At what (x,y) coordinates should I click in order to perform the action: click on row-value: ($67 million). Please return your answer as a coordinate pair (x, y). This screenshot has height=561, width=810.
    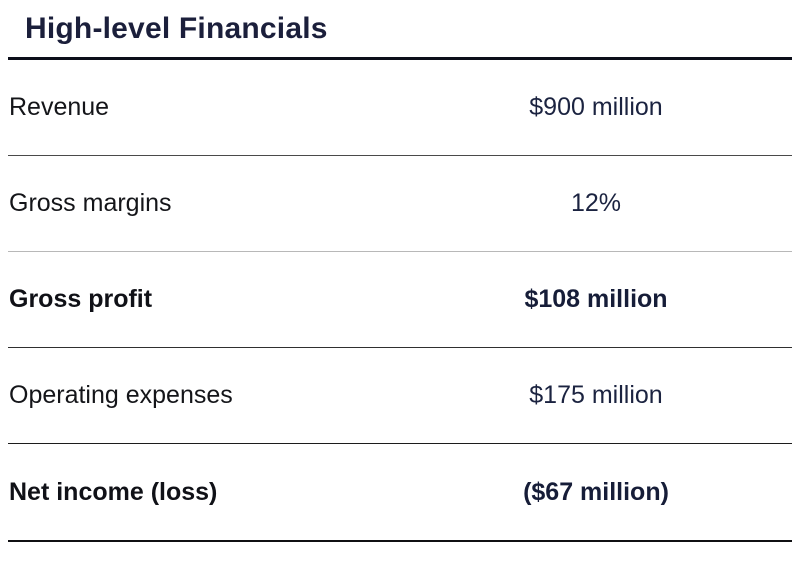
    Looking at the image, I should click on (596, 491).